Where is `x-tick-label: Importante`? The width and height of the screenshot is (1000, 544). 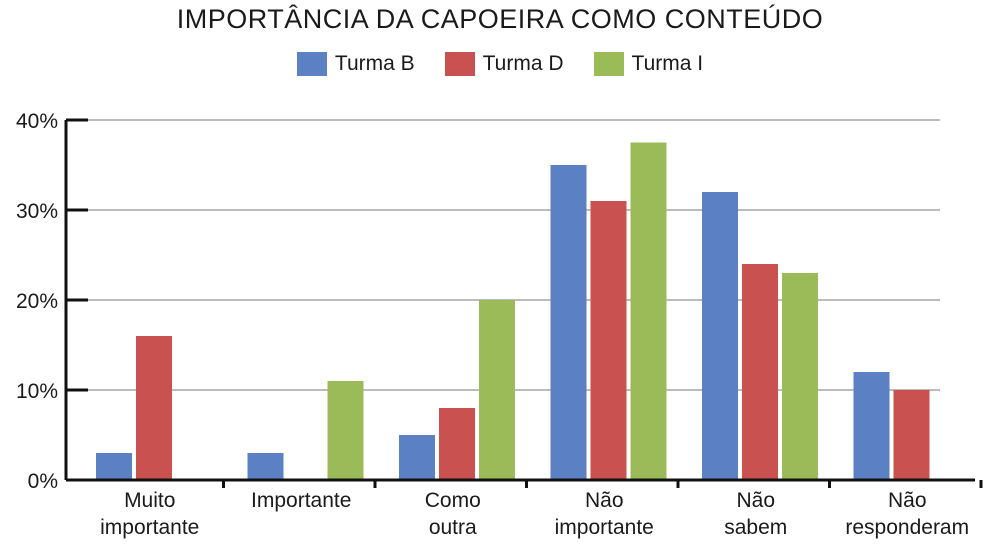 x-tick-label: Importante is located at coordinates (301, 500).